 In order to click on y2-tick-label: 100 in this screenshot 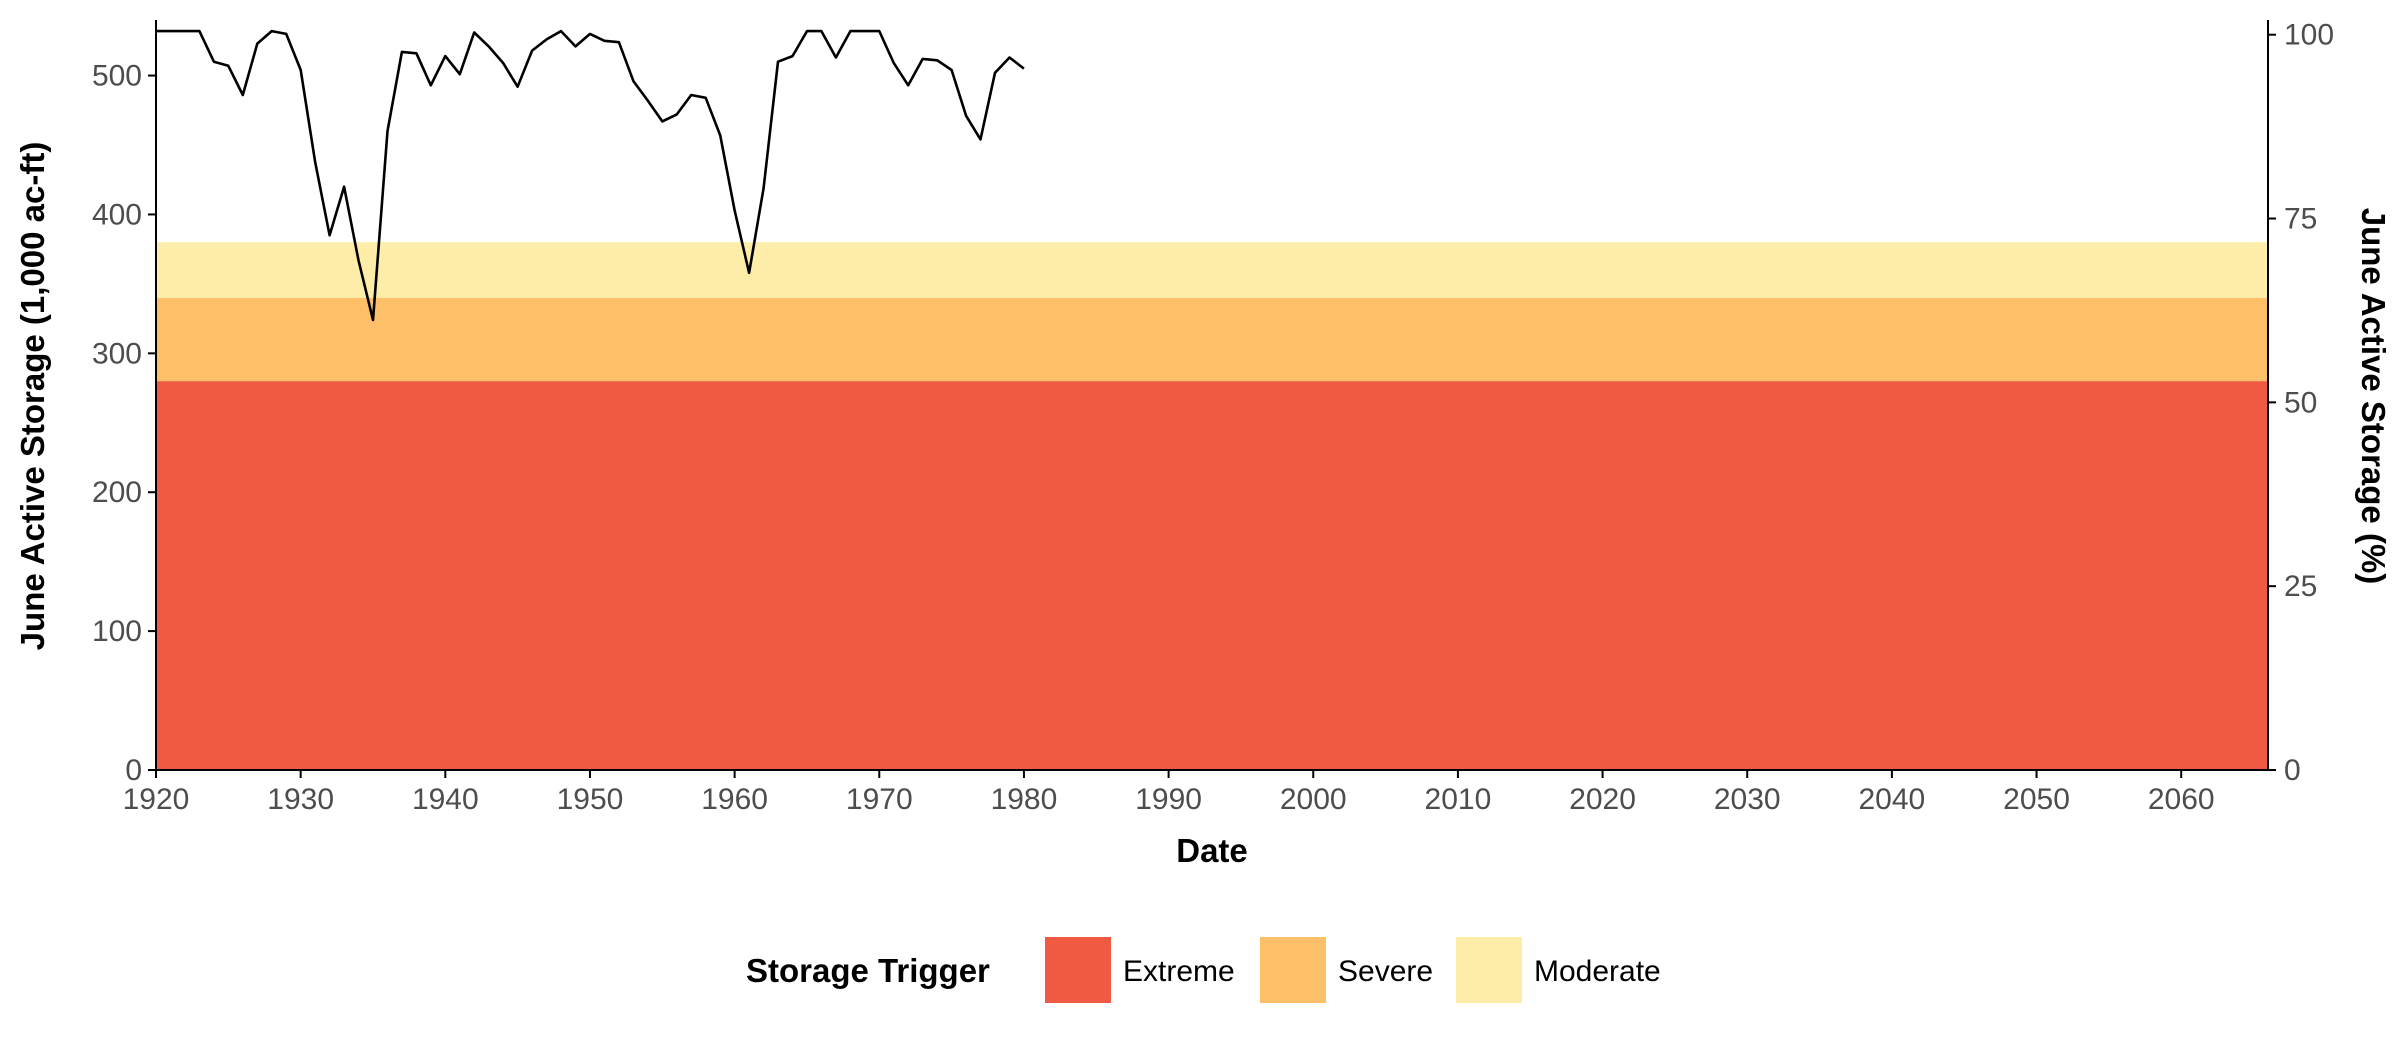, I will do `click(2309, 35)`.